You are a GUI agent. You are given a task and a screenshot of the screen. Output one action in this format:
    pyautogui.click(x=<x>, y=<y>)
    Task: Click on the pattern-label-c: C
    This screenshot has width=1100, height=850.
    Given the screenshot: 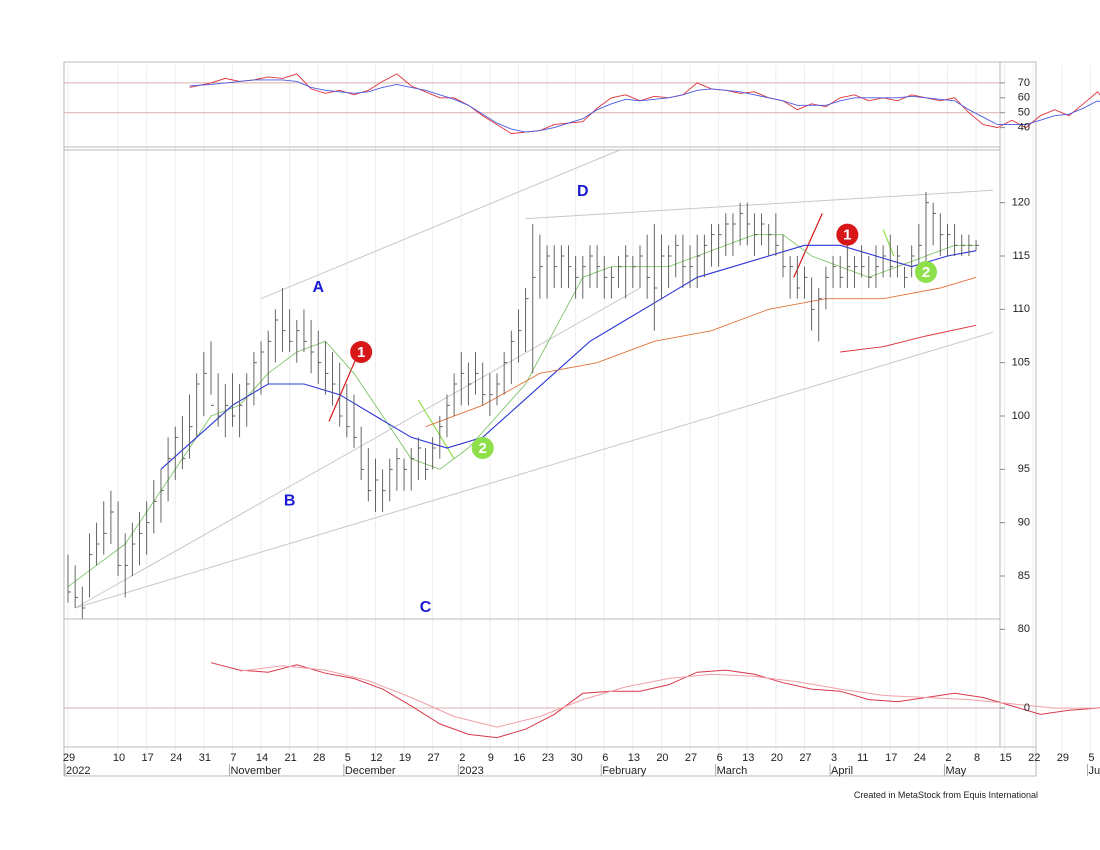 What is the action you would take?
    pyautogui.click(x=426, y=607)
    